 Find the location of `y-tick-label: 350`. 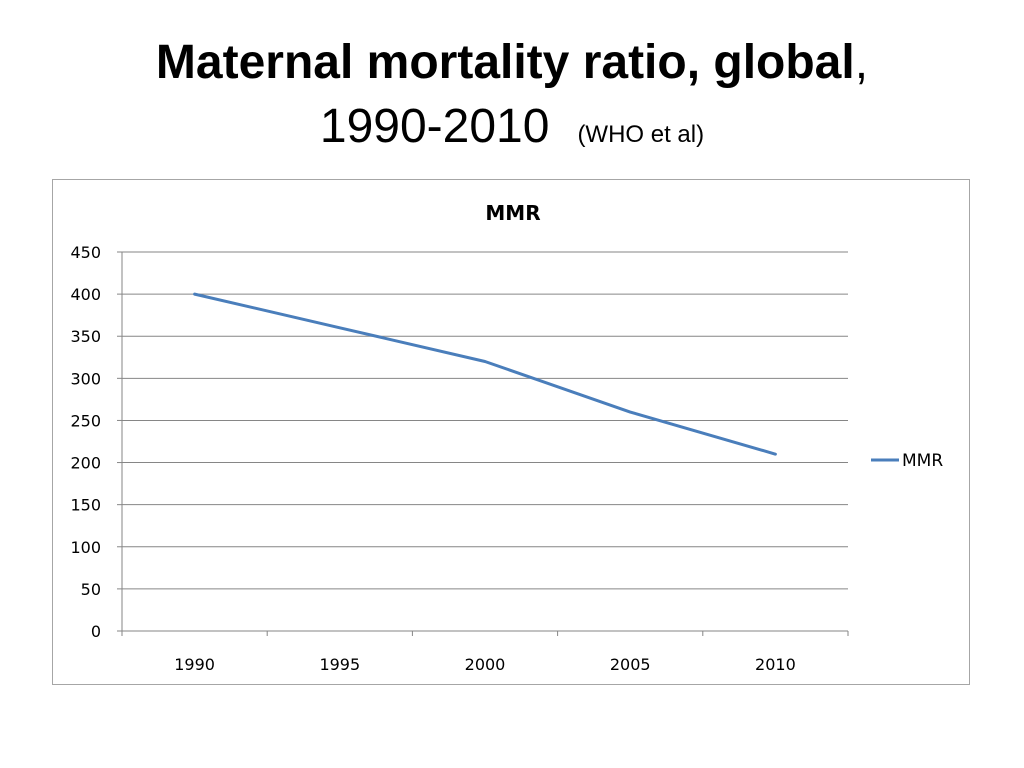

y-tick-label: 350 is located at coordinates (85, 336).